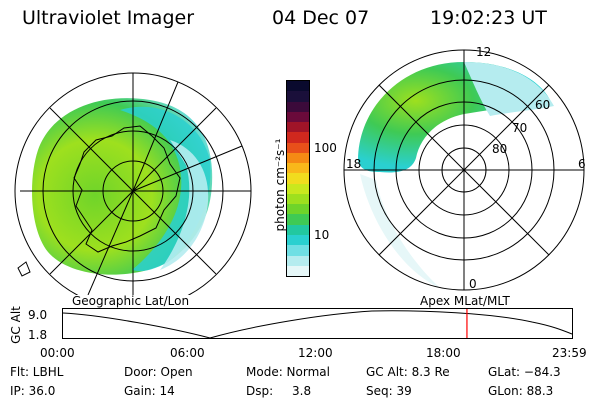 This screenshot has width=600, height=400. What do you see at coordinates (582, 164) in the screenshot?
I see `mlt-label-6: 6` at bounding box center [582, 164].